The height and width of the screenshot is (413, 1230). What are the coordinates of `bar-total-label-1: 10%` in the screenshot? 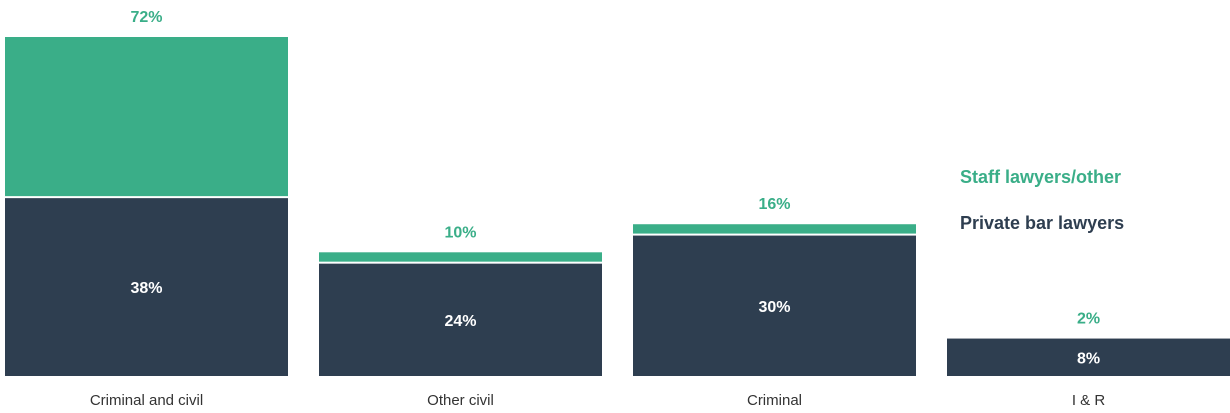 It's located at (460, 232).